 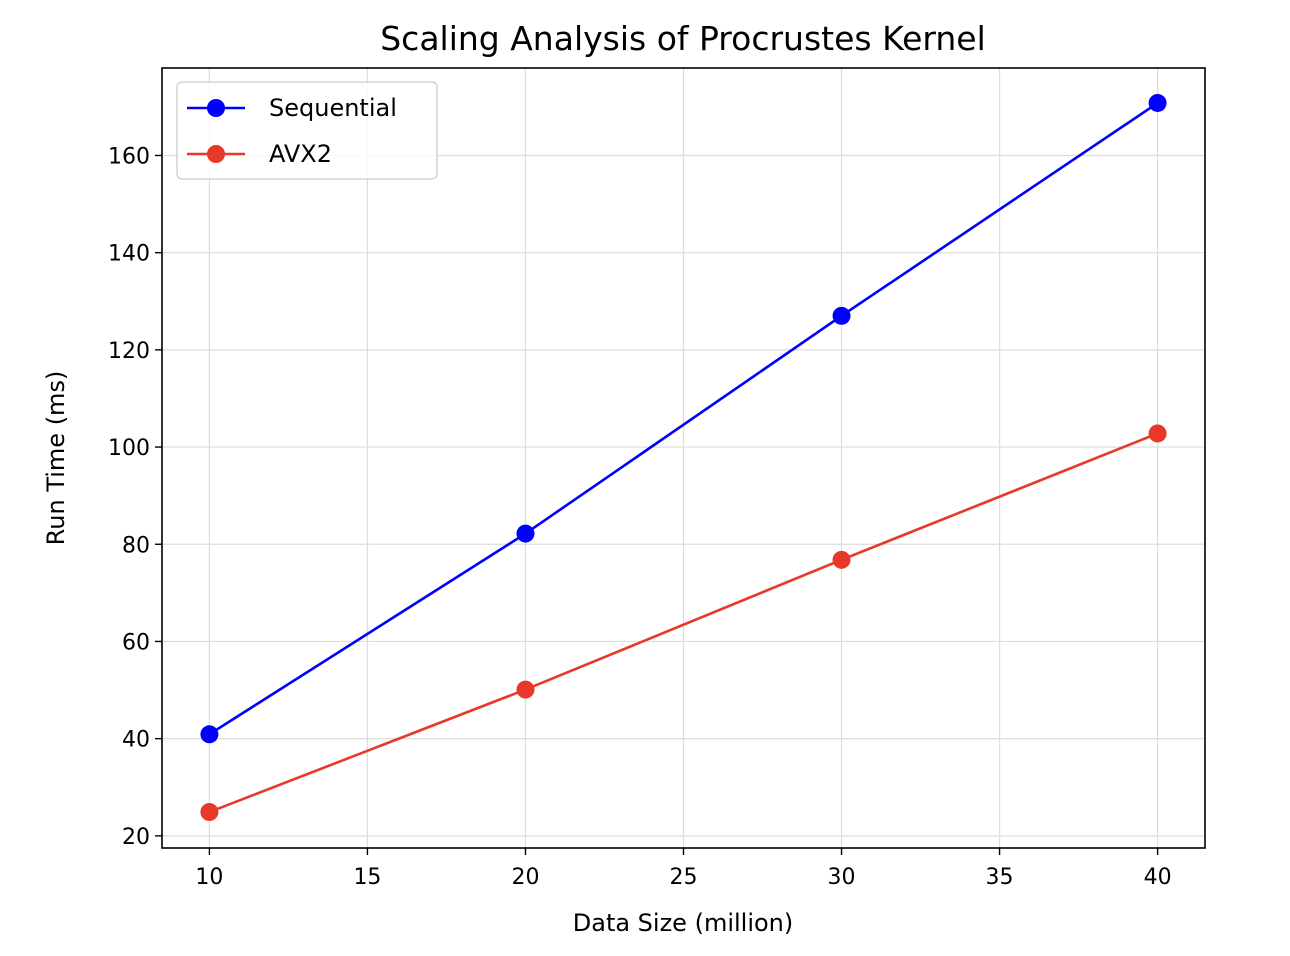 What do you see at coordinates (129, 254) in the screenshot?
I see `y-tick-label: 140` at bounding box center [129, 254].